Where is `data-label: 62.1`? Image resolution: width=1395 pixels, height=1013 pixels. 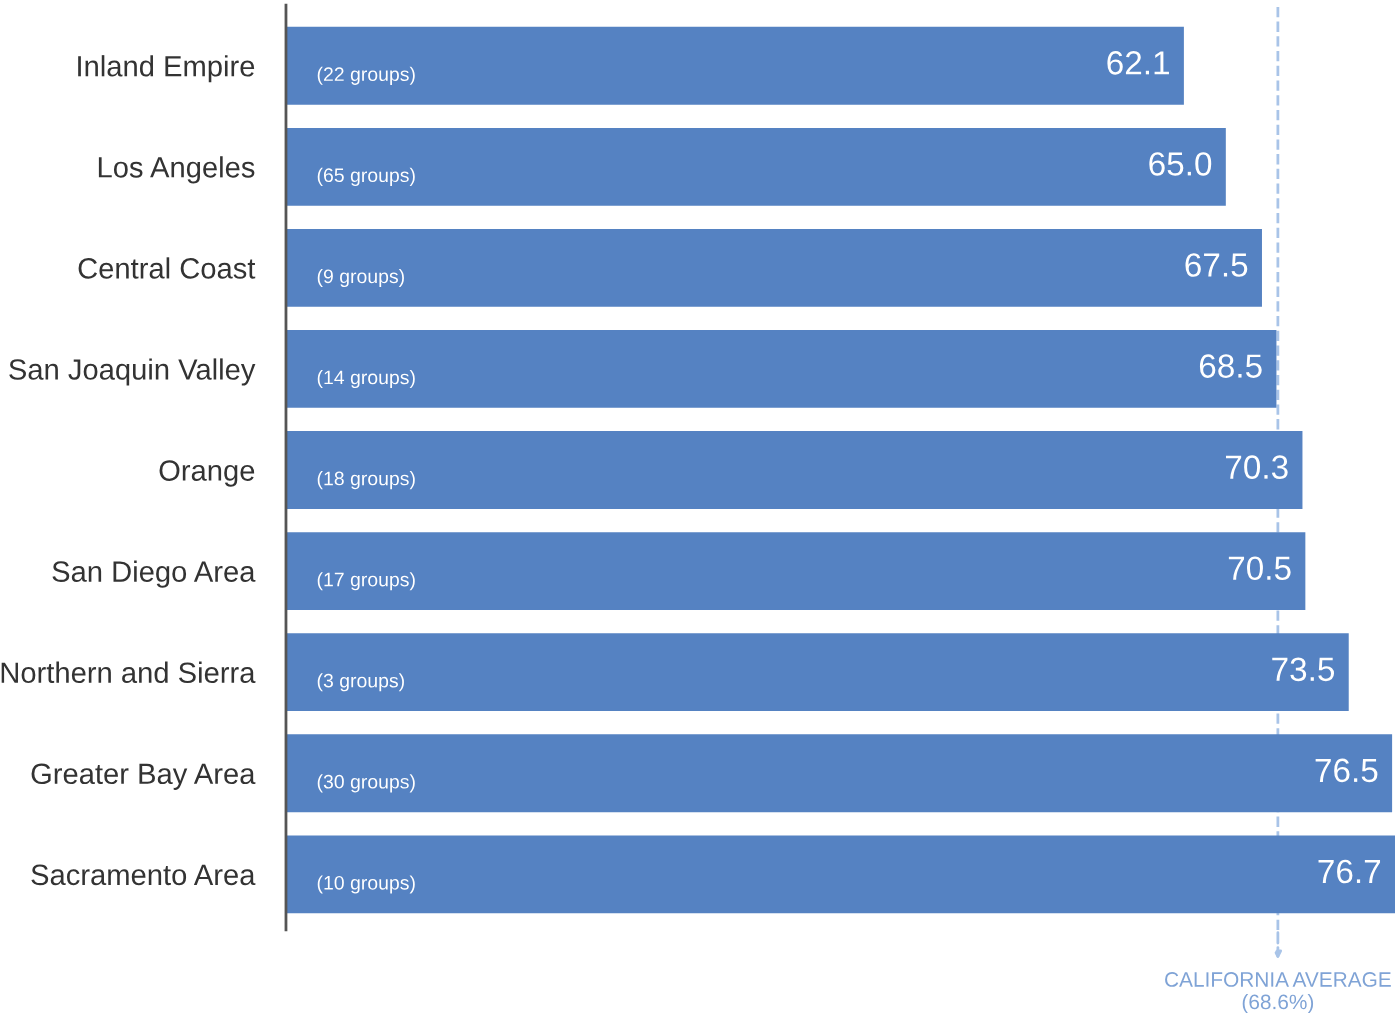
data-label: 62.1 is located at coordinates (1138, 63).